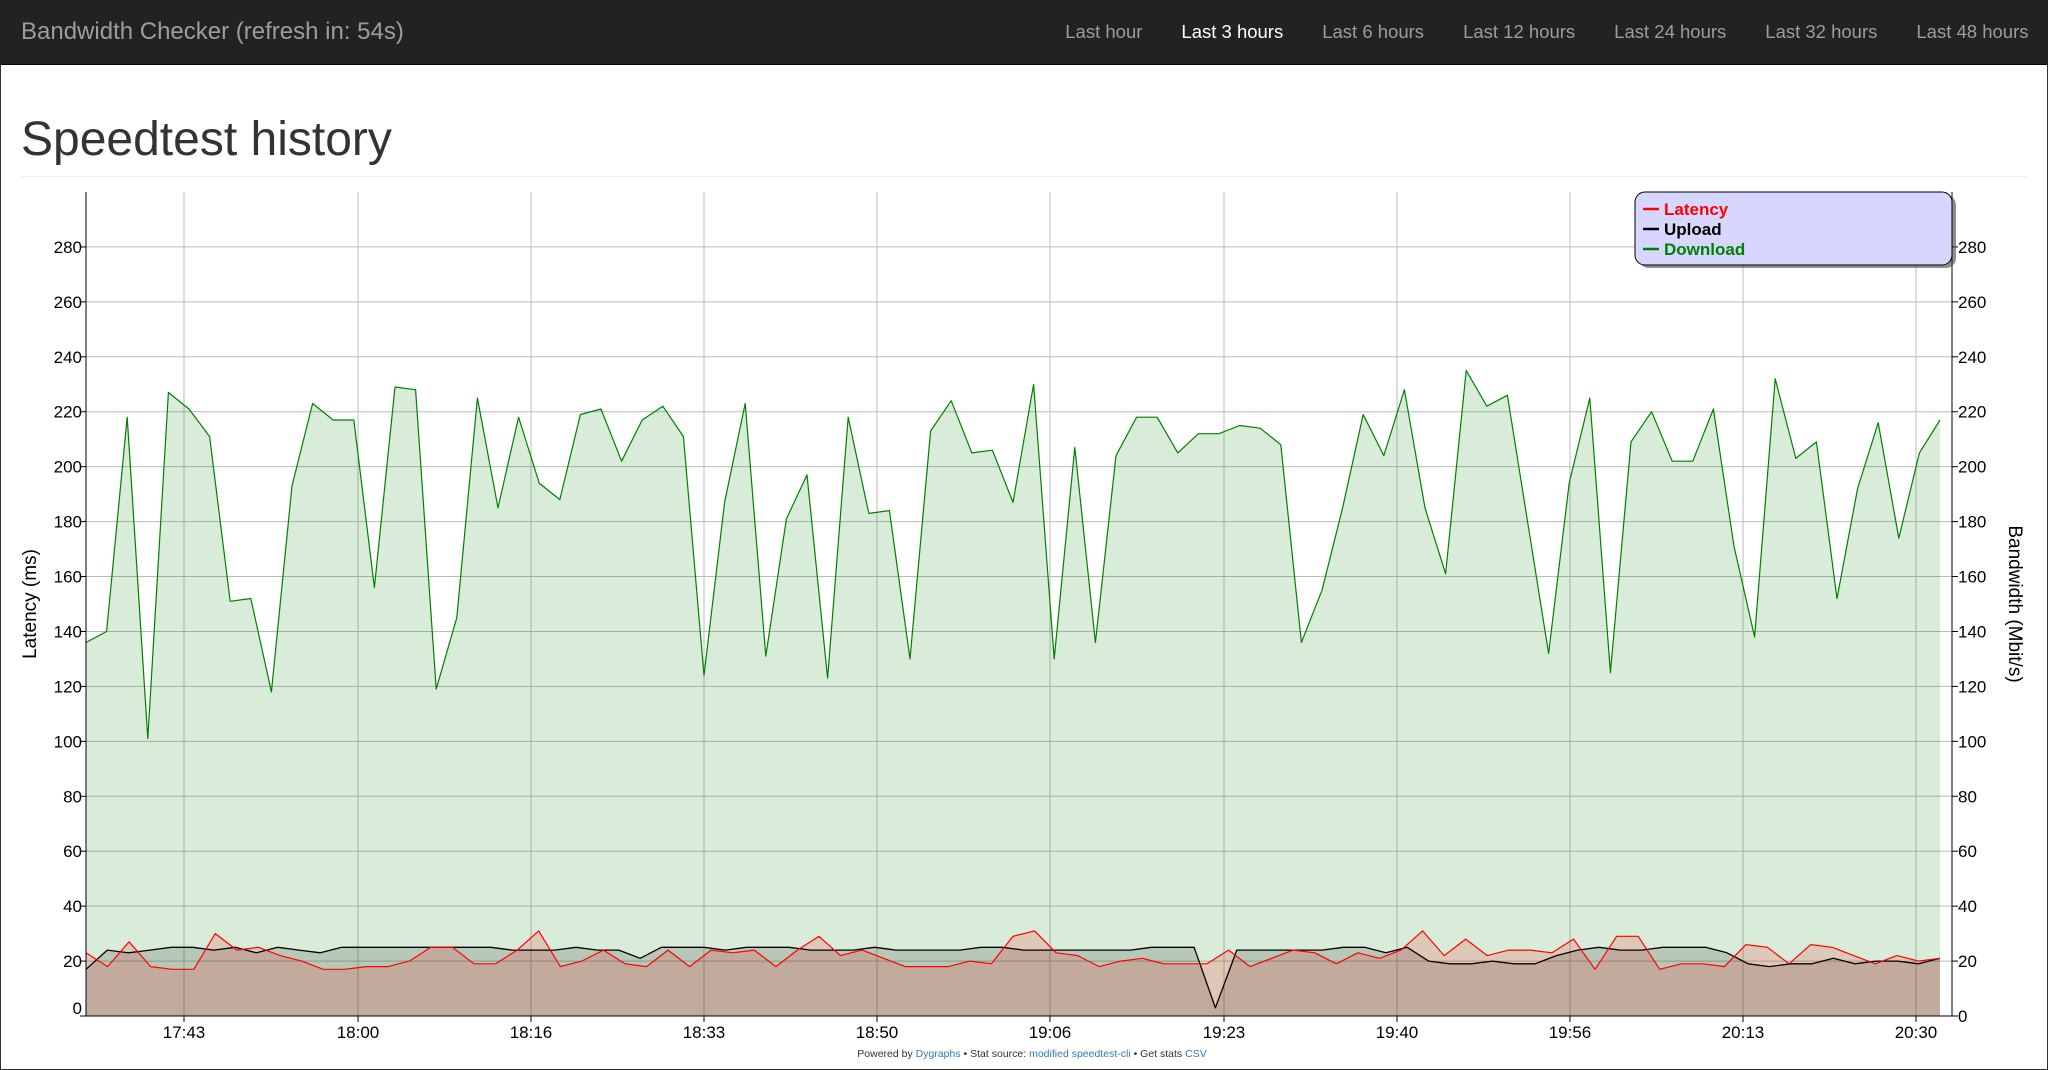 This screenshot has height=1070, width=2048. Describe the element at coordinates (212, 31) in the screenshot. I see `app-brand: Bandwidth Checker (refresh in: 54s)` at that location.